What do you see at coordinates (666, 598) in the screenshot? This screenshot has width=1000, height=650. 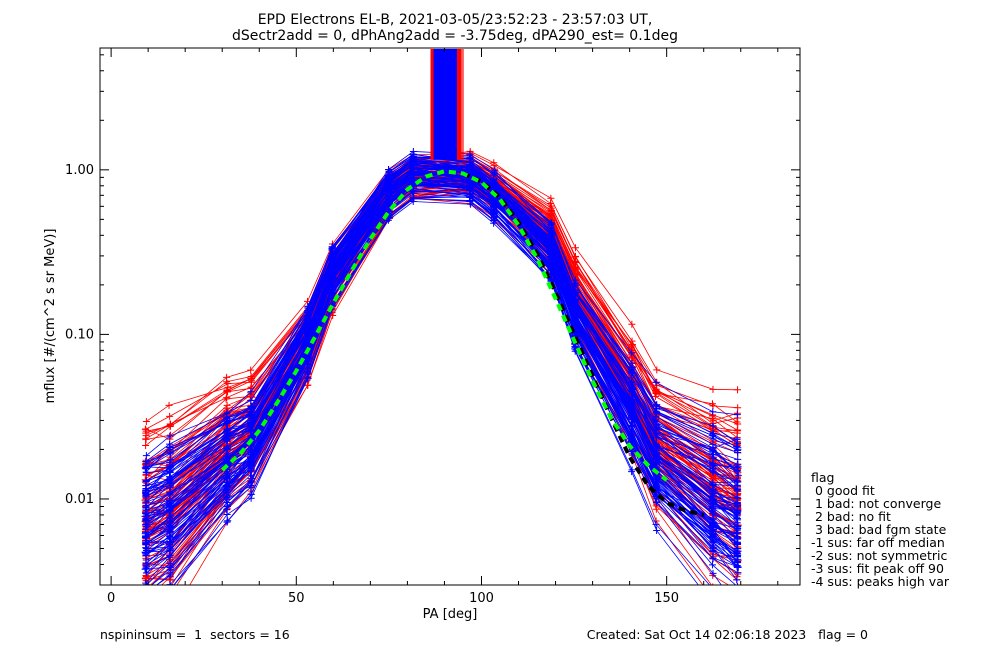 I see `x-tick-label: 150` at bounding box center [666, 598].